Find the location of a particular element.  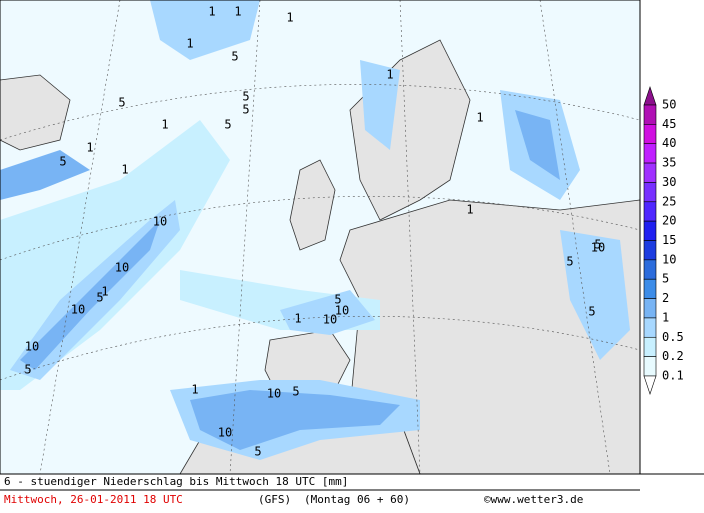

legend-label: 35 is located at coordinates (669, 163).